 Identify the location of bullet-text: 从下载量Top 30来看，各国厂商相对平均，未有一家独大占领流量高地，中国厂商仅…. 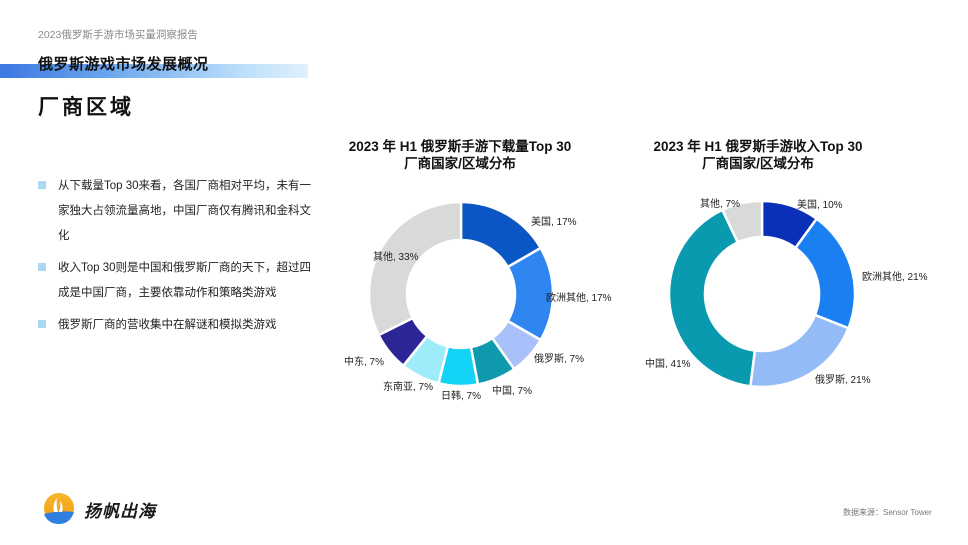
(185, 211).